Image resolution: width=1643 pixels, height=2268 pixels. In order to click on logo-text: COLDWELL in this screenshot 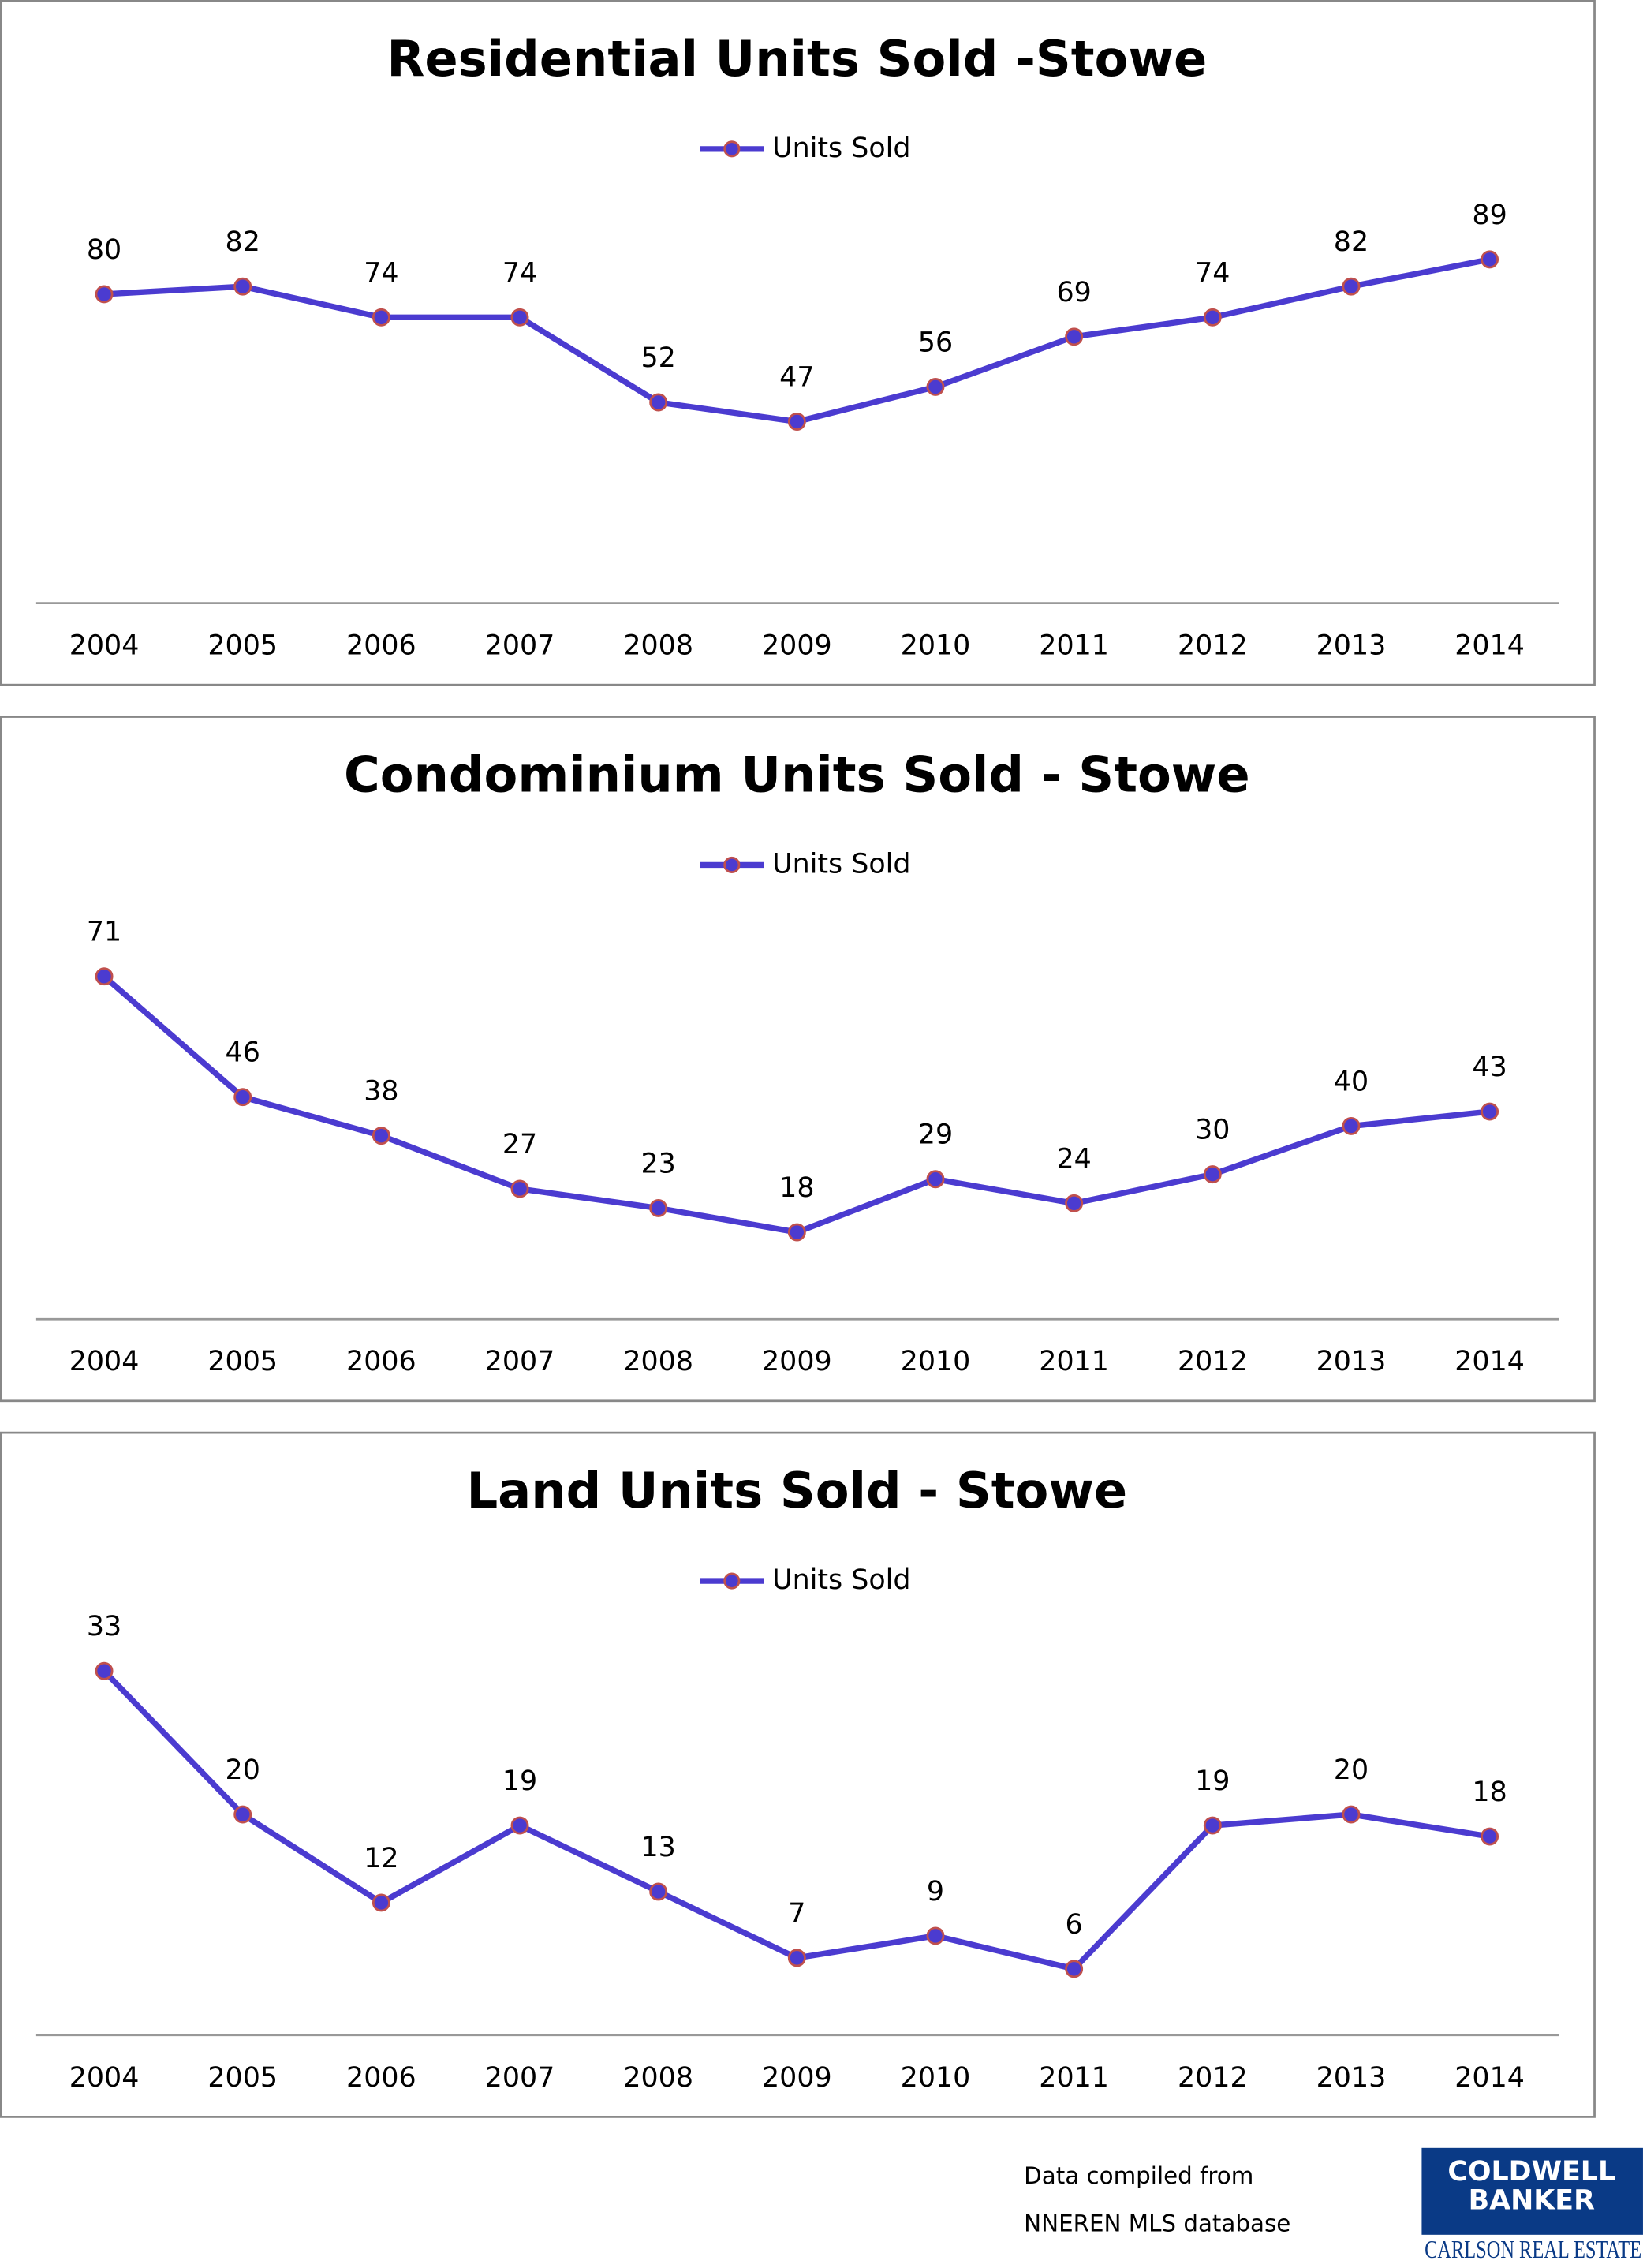, I will do `click(1531, 2172)`.